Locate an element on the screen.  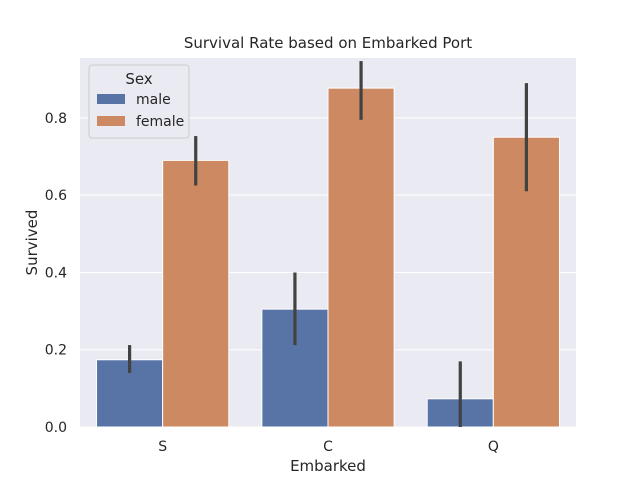
y-tick-label: 0.2 is located at coordinates (56, 351).